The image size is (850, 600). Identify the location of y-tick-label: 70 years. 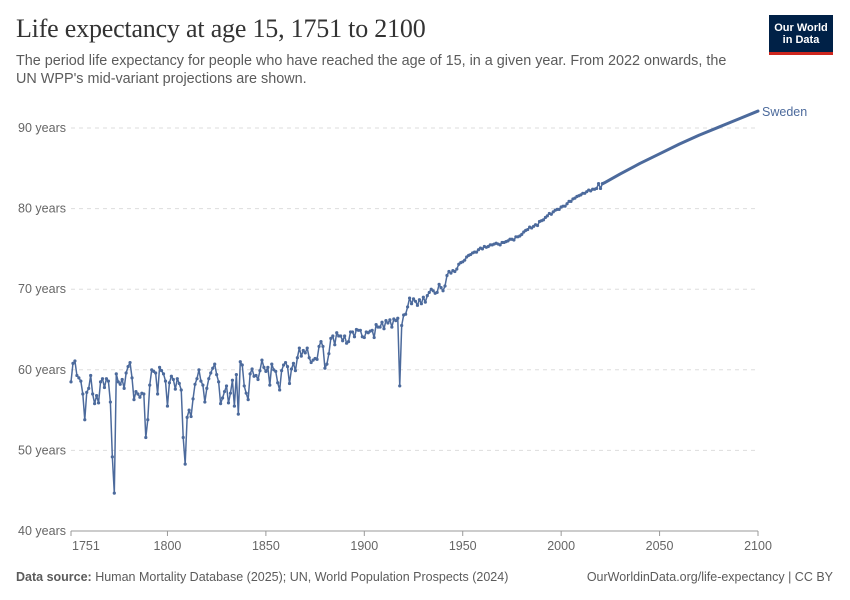
(42, 289).